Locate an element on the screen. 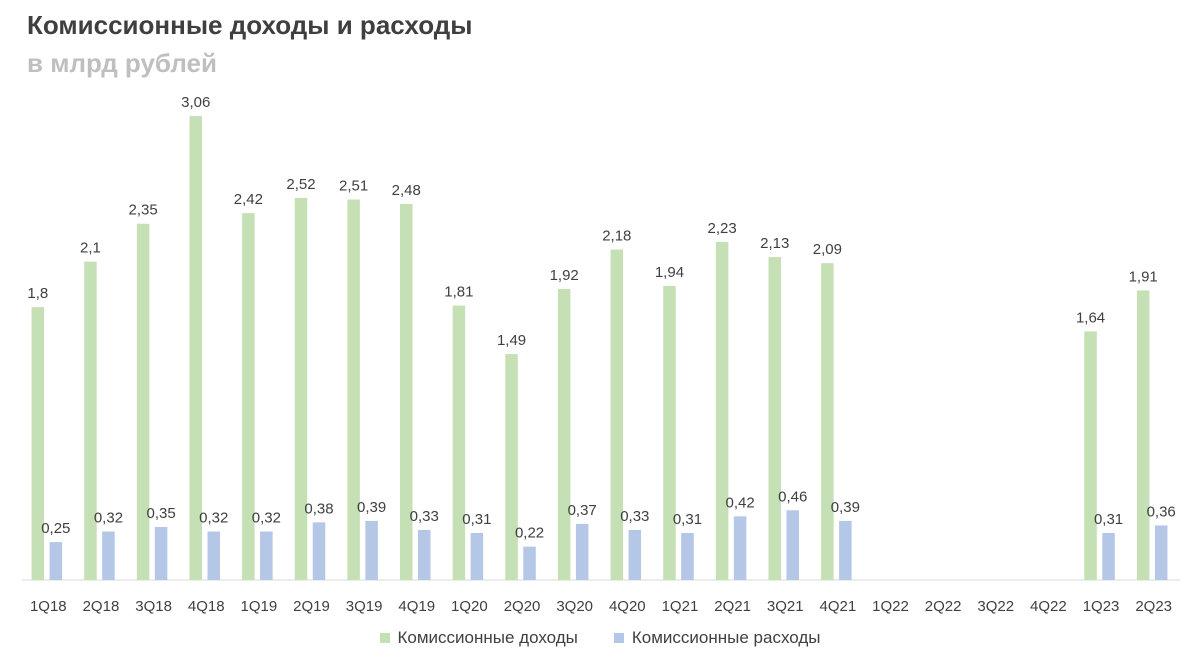  data-label-expense-2Q20: 0,22 is located at coordinates (529, 533).